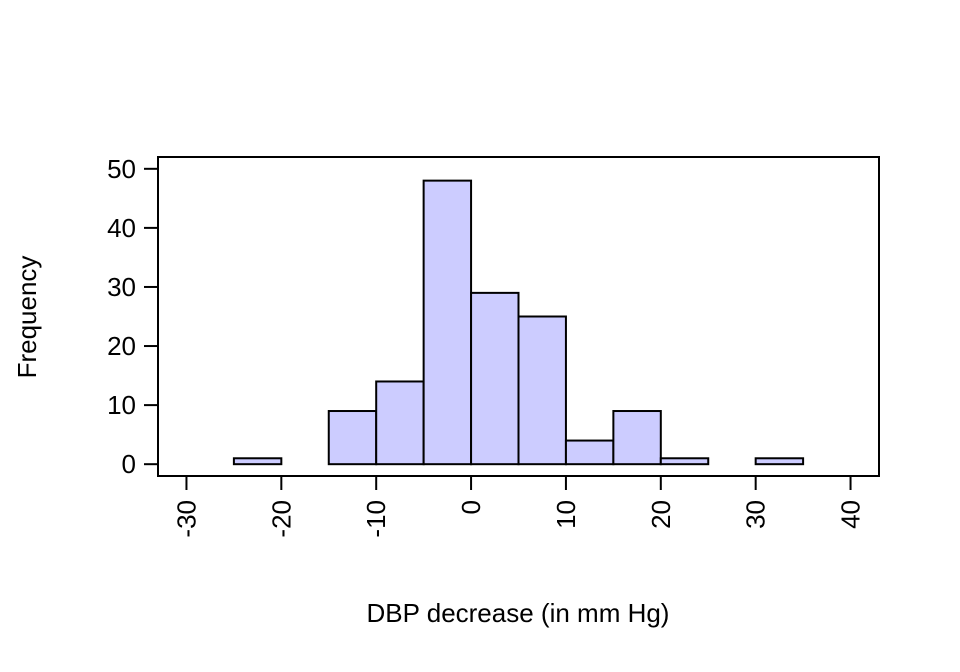 Image resolution: width=960 pixels, height=672 pixels. I want to click on y-tick-label: 30, so click(121, 287).